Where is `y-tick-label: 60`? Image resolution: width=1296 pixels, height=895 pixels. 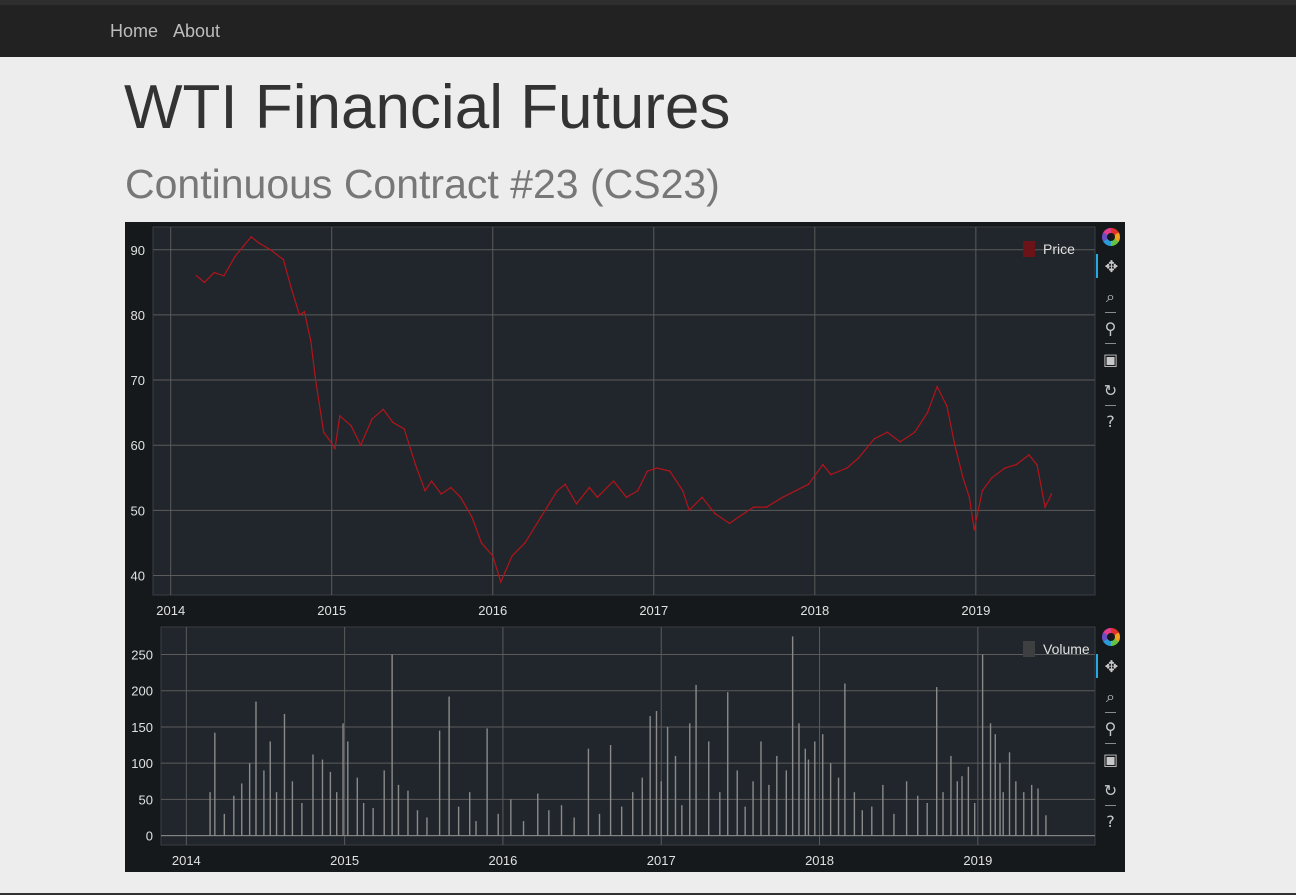 y-tick-label: 60 is located at coordinates (138, 445).